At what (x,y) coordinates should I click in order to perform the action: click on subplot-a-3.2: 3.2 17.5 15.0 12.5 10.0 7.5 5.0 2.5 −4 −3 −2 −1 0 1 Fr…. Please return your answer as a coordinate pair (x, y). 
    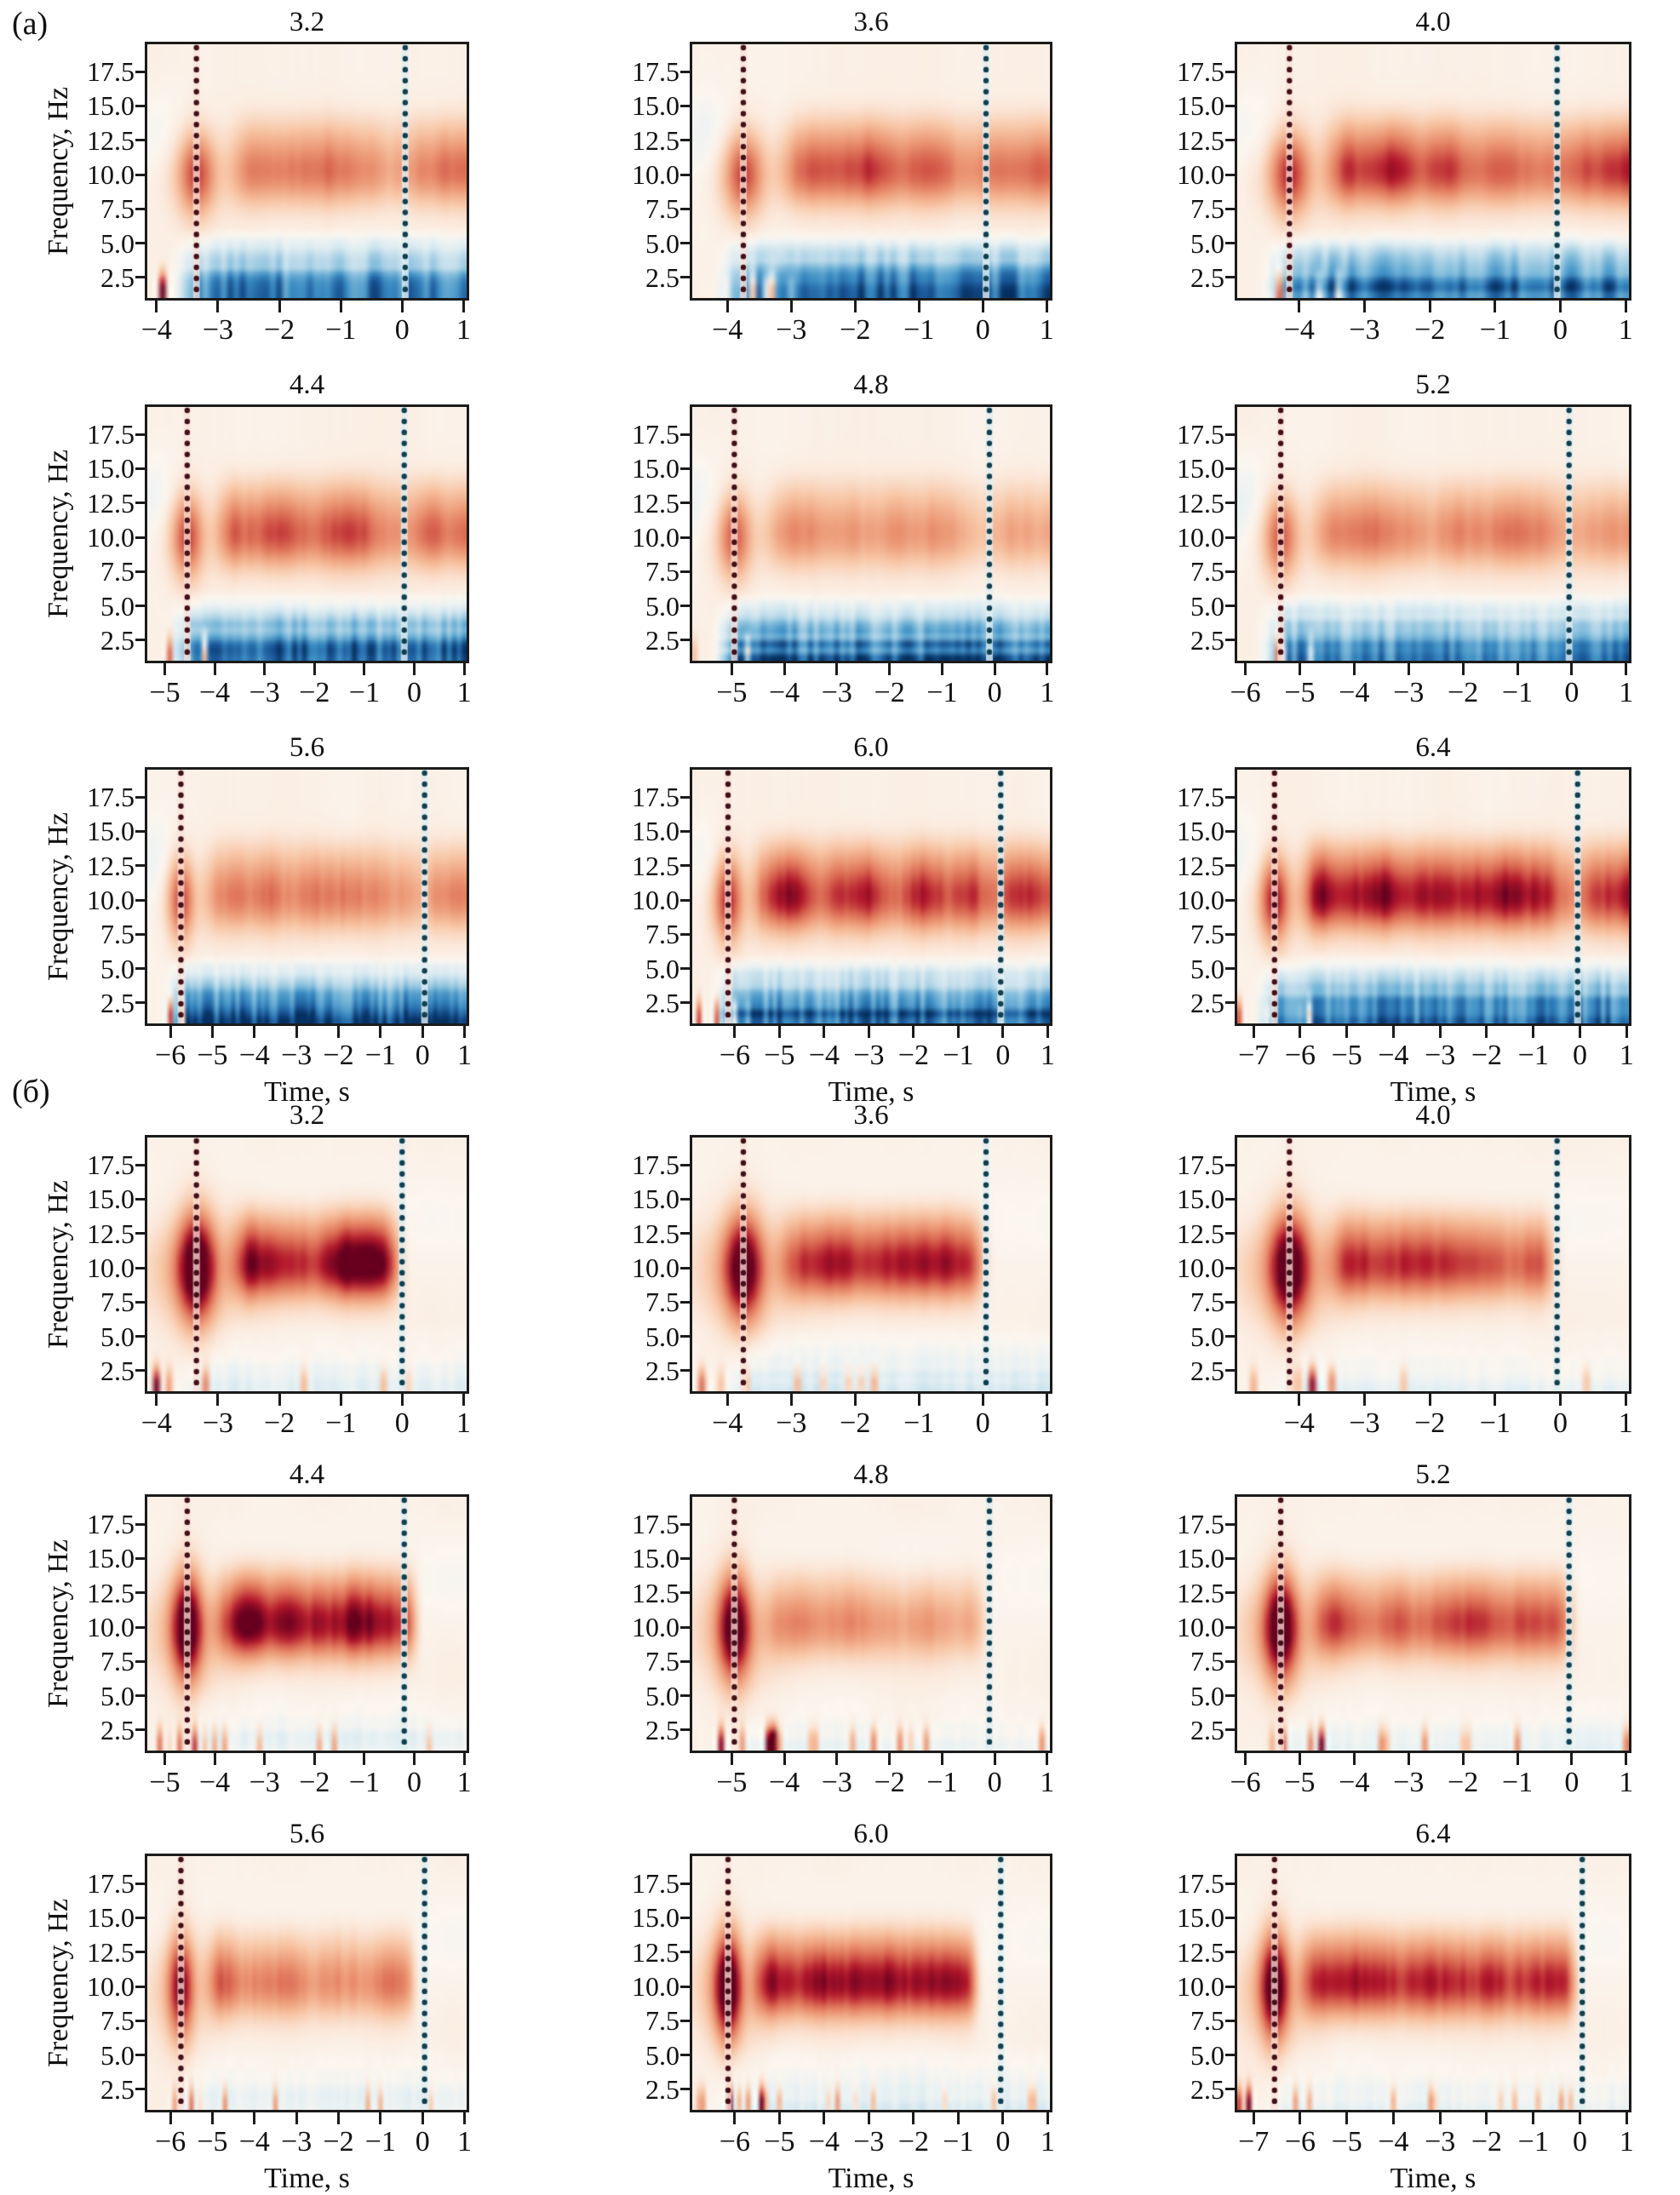
    Looking at the image, I should click on (267, 194).